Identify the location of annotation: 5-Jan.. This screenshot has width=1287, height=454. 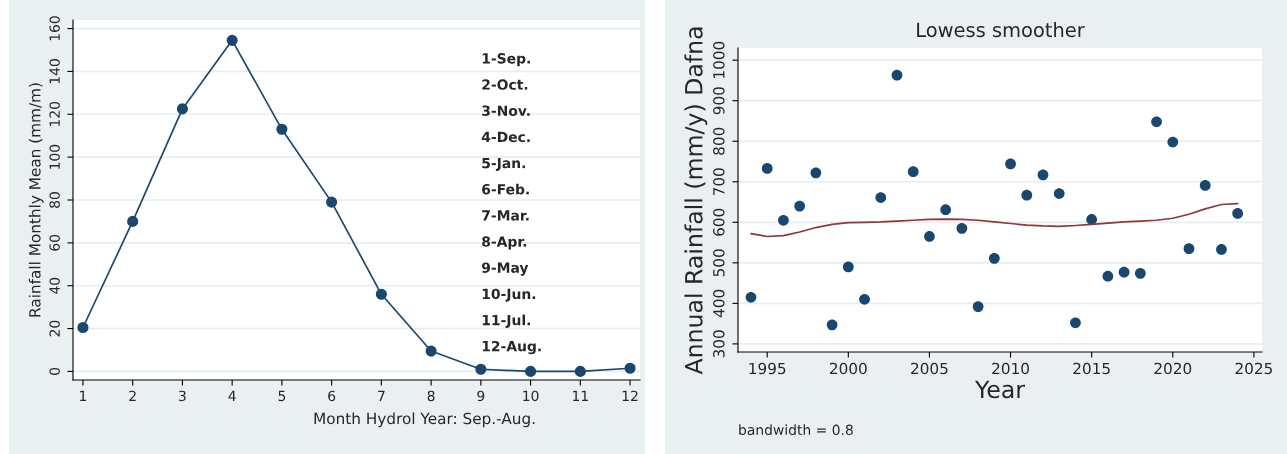
(503, 164).